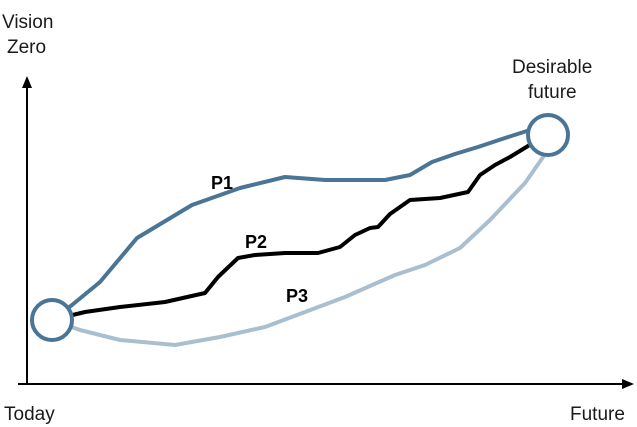  I want to click on y-axis-arrow, so click(27, 82).